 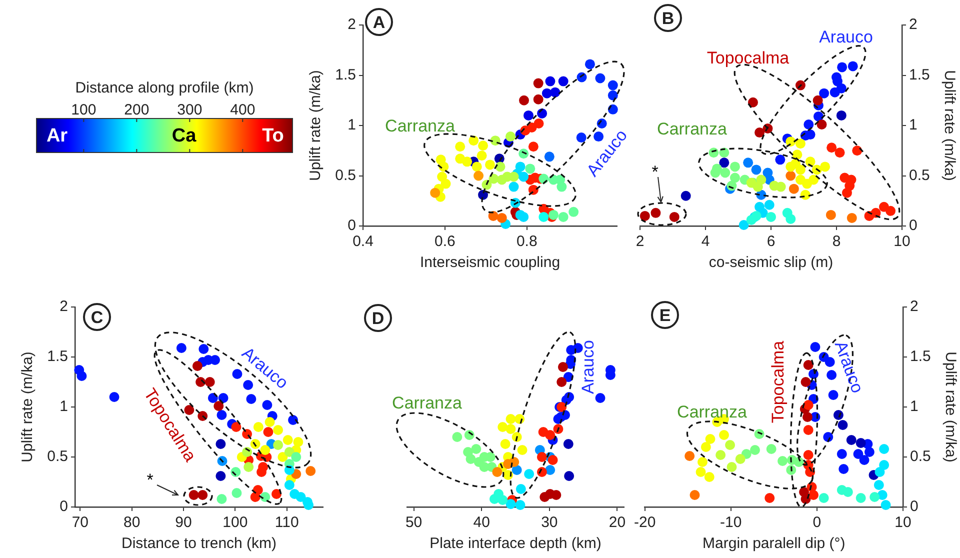 I want to click on x-tick-label: 0.4, so click(x=363, y=241).